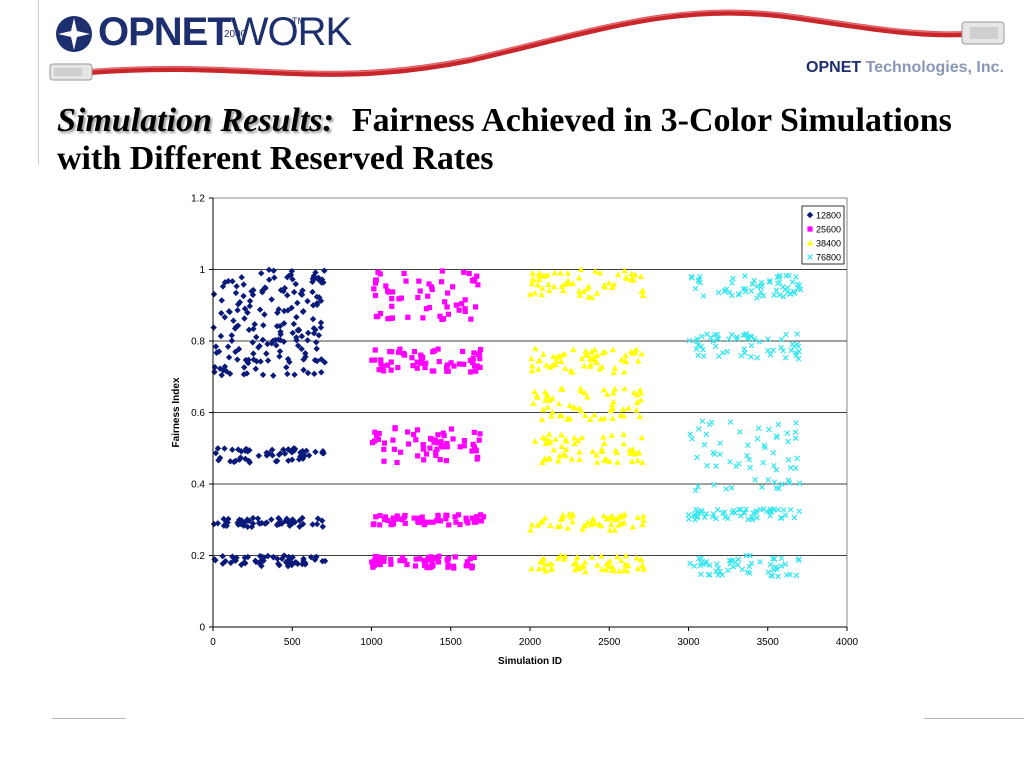 The image size is (1024, 768). What do you see at coordinates (371, 642) in the screenshot?
I see `x-tick-label: 1000` at bounding box center [371, 642].